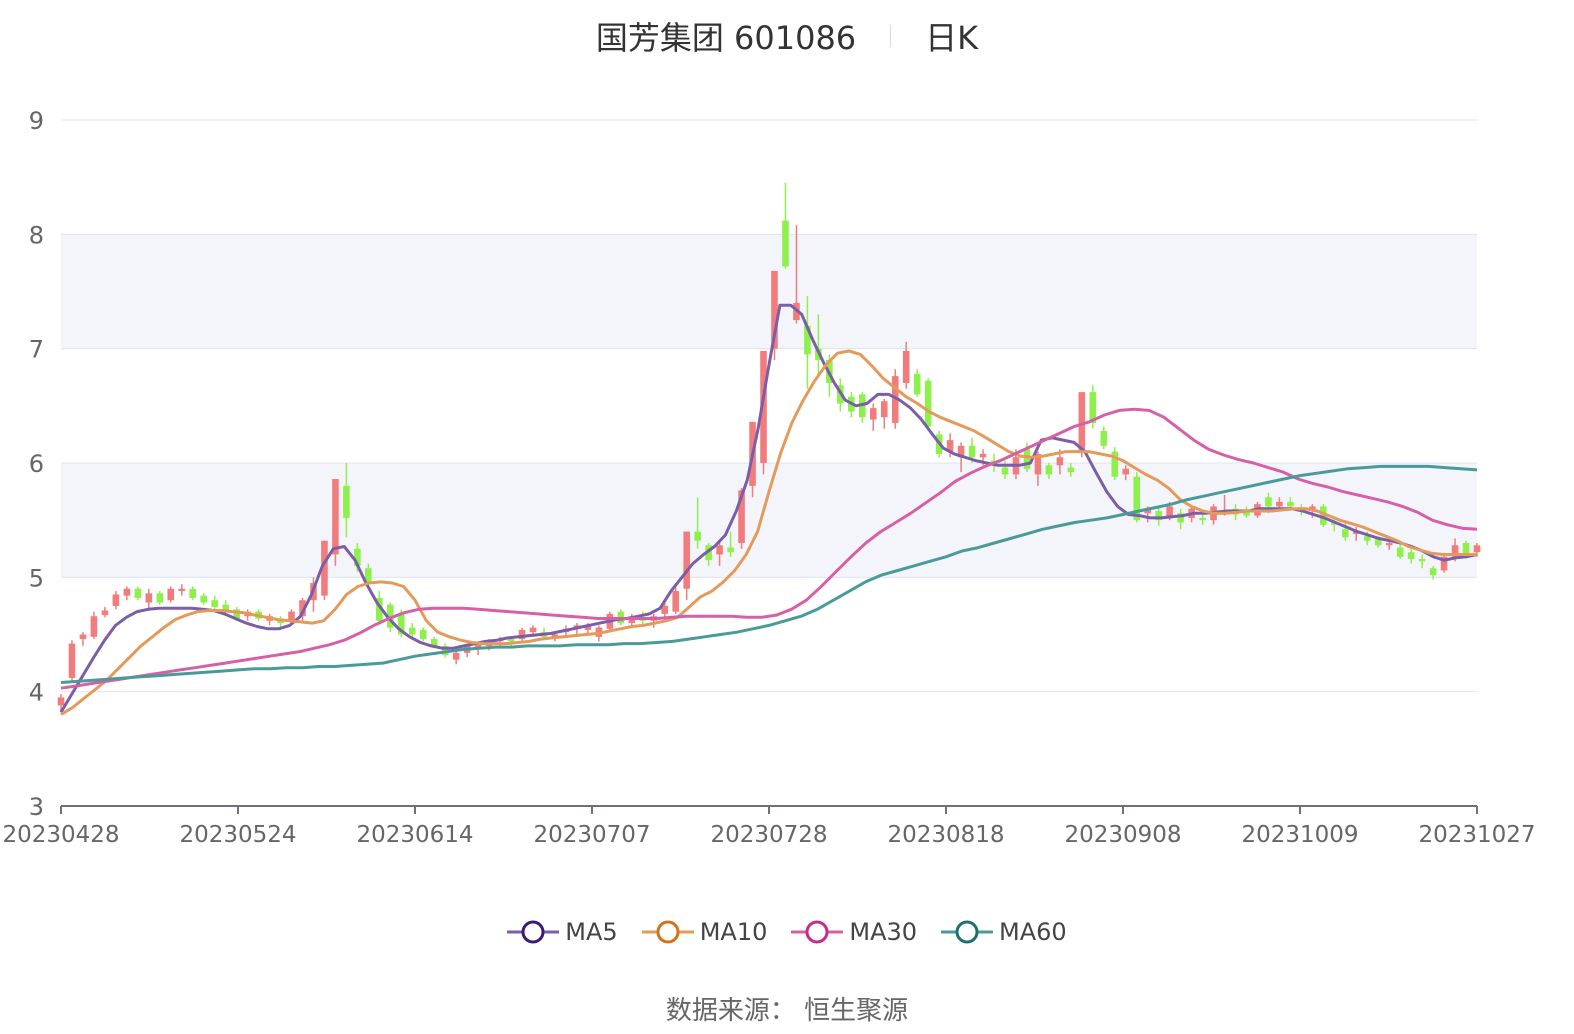 Image resolution: width=1574 pixels, height=1034 pixels. What do you see at coordinates (414, 835) in the screenshot?
I see `x-tick-label: 20230614` at bounding box center [414, 835].